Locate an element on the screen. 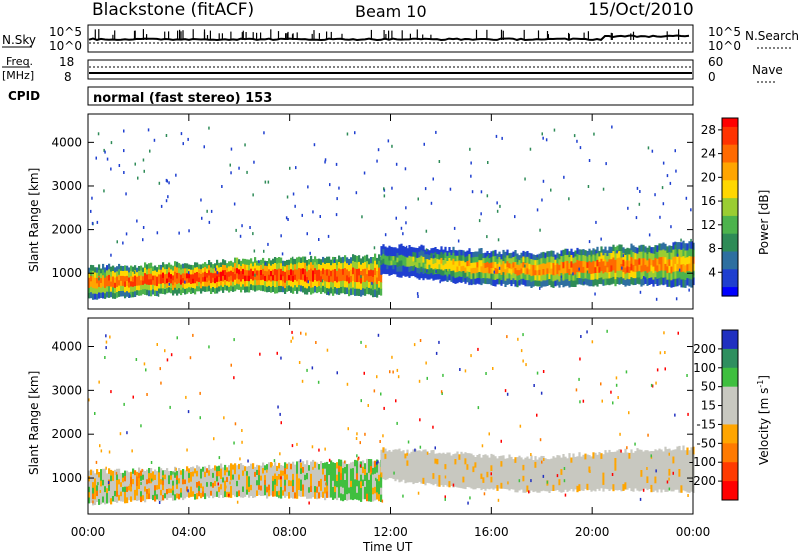 The height and width of the screenshot is (554, 800). y-tick-label: 4000 is located at coordinates (66, 347).